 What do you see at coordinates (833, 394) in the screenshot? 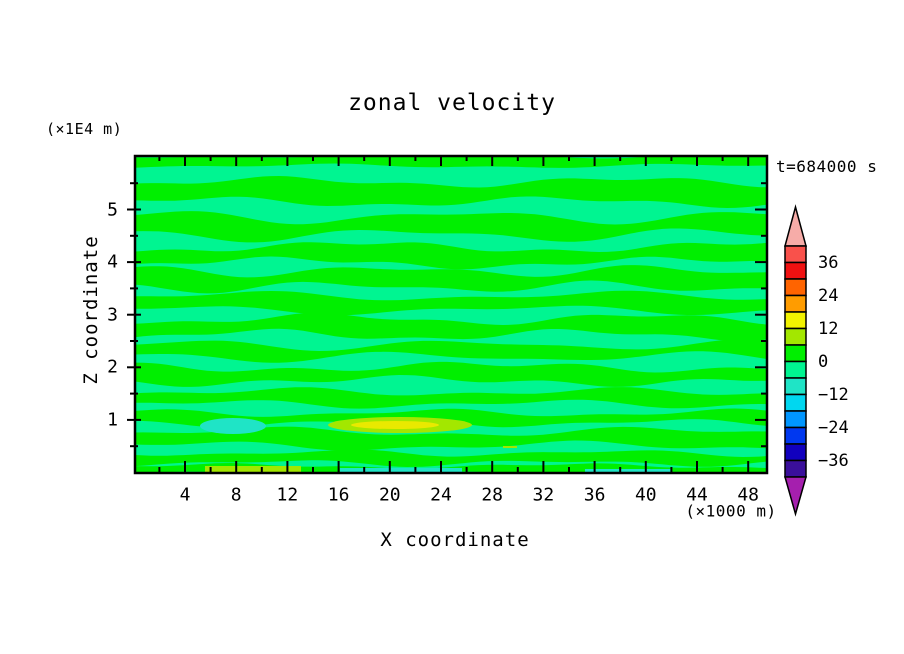
I see `colorbar-label: −12` at bounding box center [833, 394].